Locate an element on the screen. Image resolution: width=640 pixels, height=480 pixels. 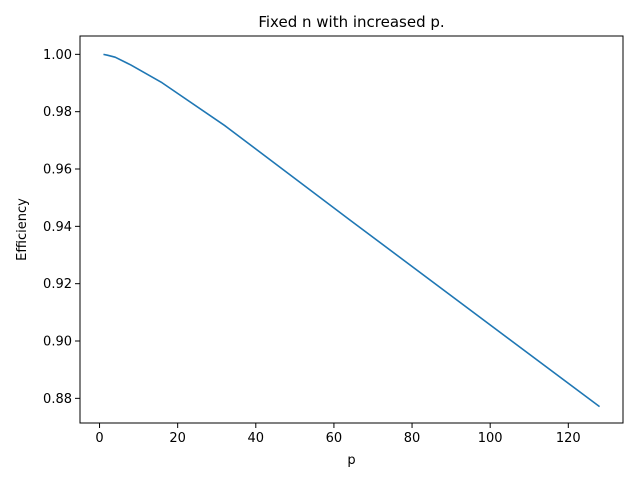
y-tick-label: 0.88 is located at coordinates (57, 399).